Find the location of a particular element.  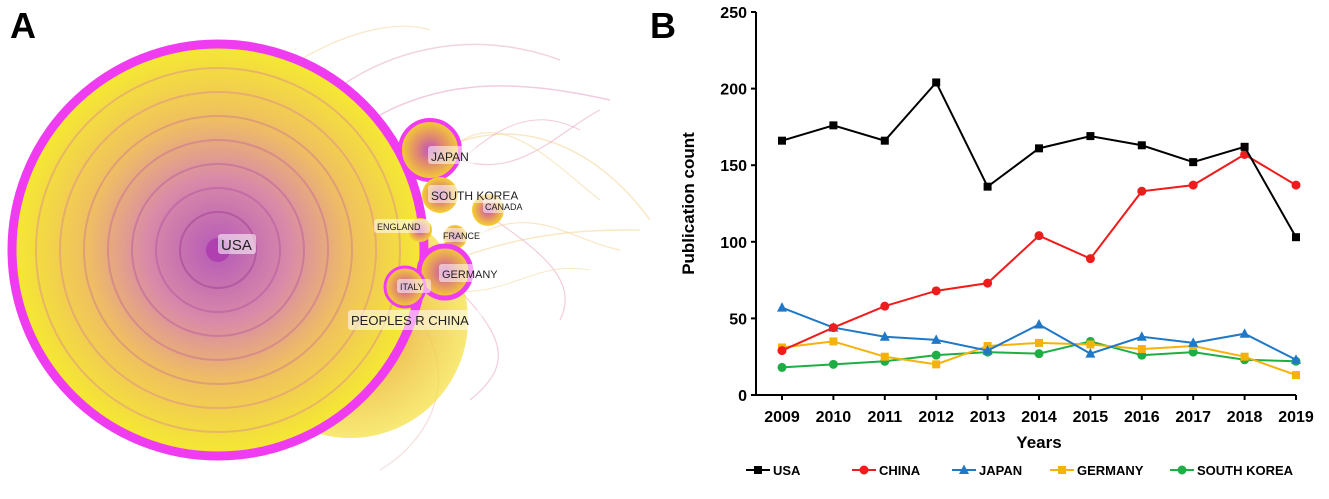

x-axis-title: Years is located at coordinates (1038, 442).